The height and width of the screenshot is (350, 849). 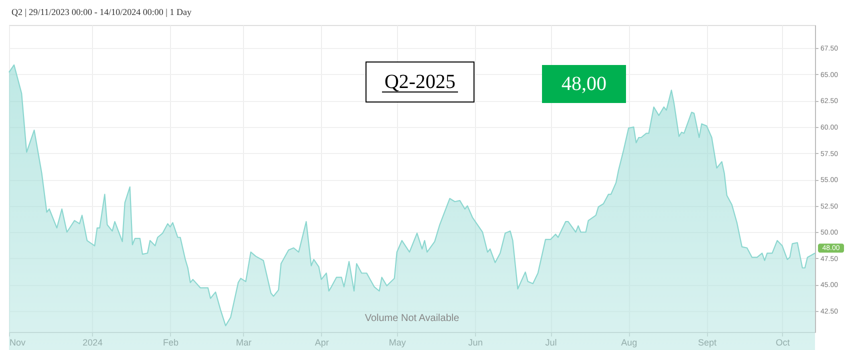 I want to click on chart-title: Q2 | 29/11/2023 00:00 - 14/10/2024 00:00 | 1 Day, so click(x=101, y=12).